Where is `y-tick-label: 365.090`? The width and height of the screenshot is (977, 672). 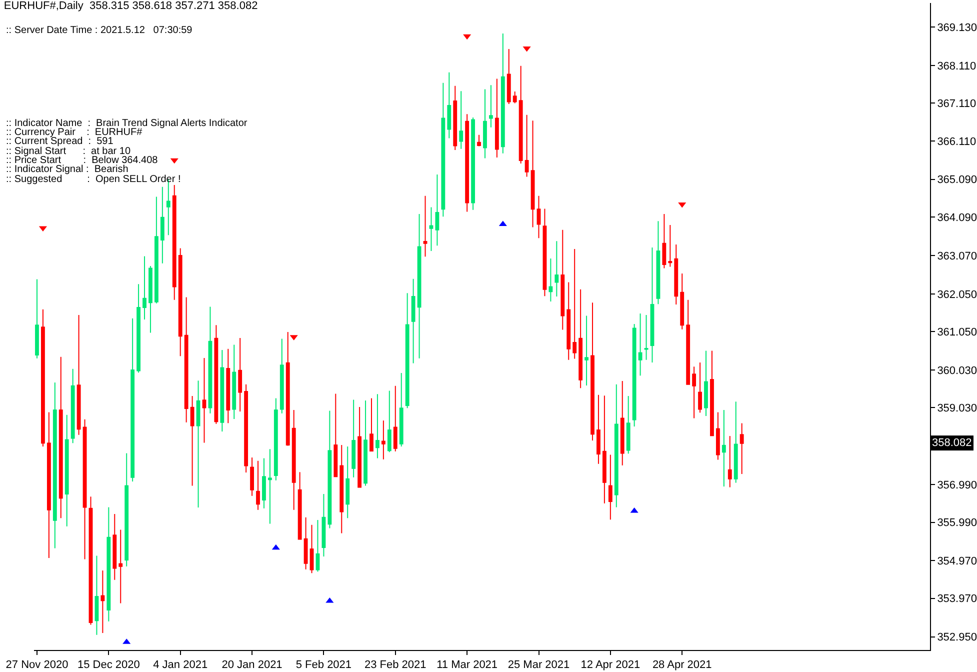
y-tick-label: 365.090 is located at coordinates (957, 180).